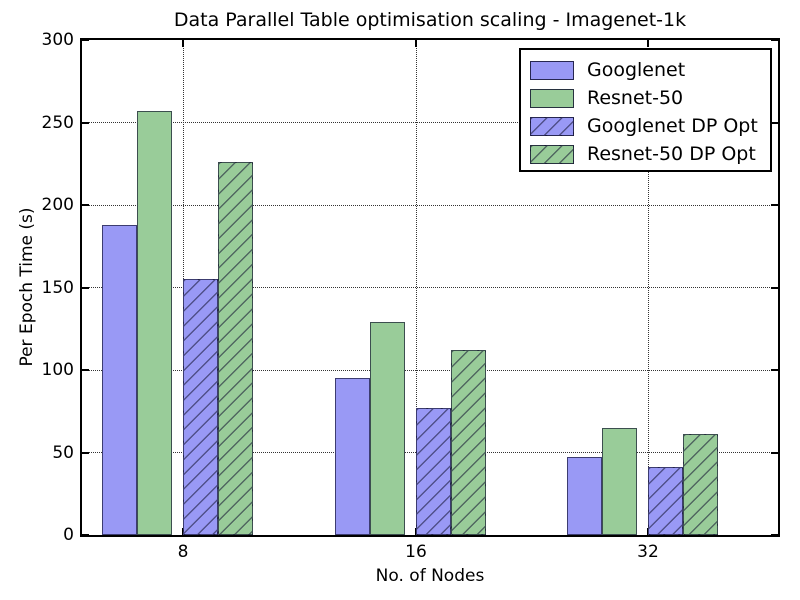  What do you see at coordinates (57, 40) in the screenshot?
I see `y-tick-label: 300` at bounding box center [57, 40].